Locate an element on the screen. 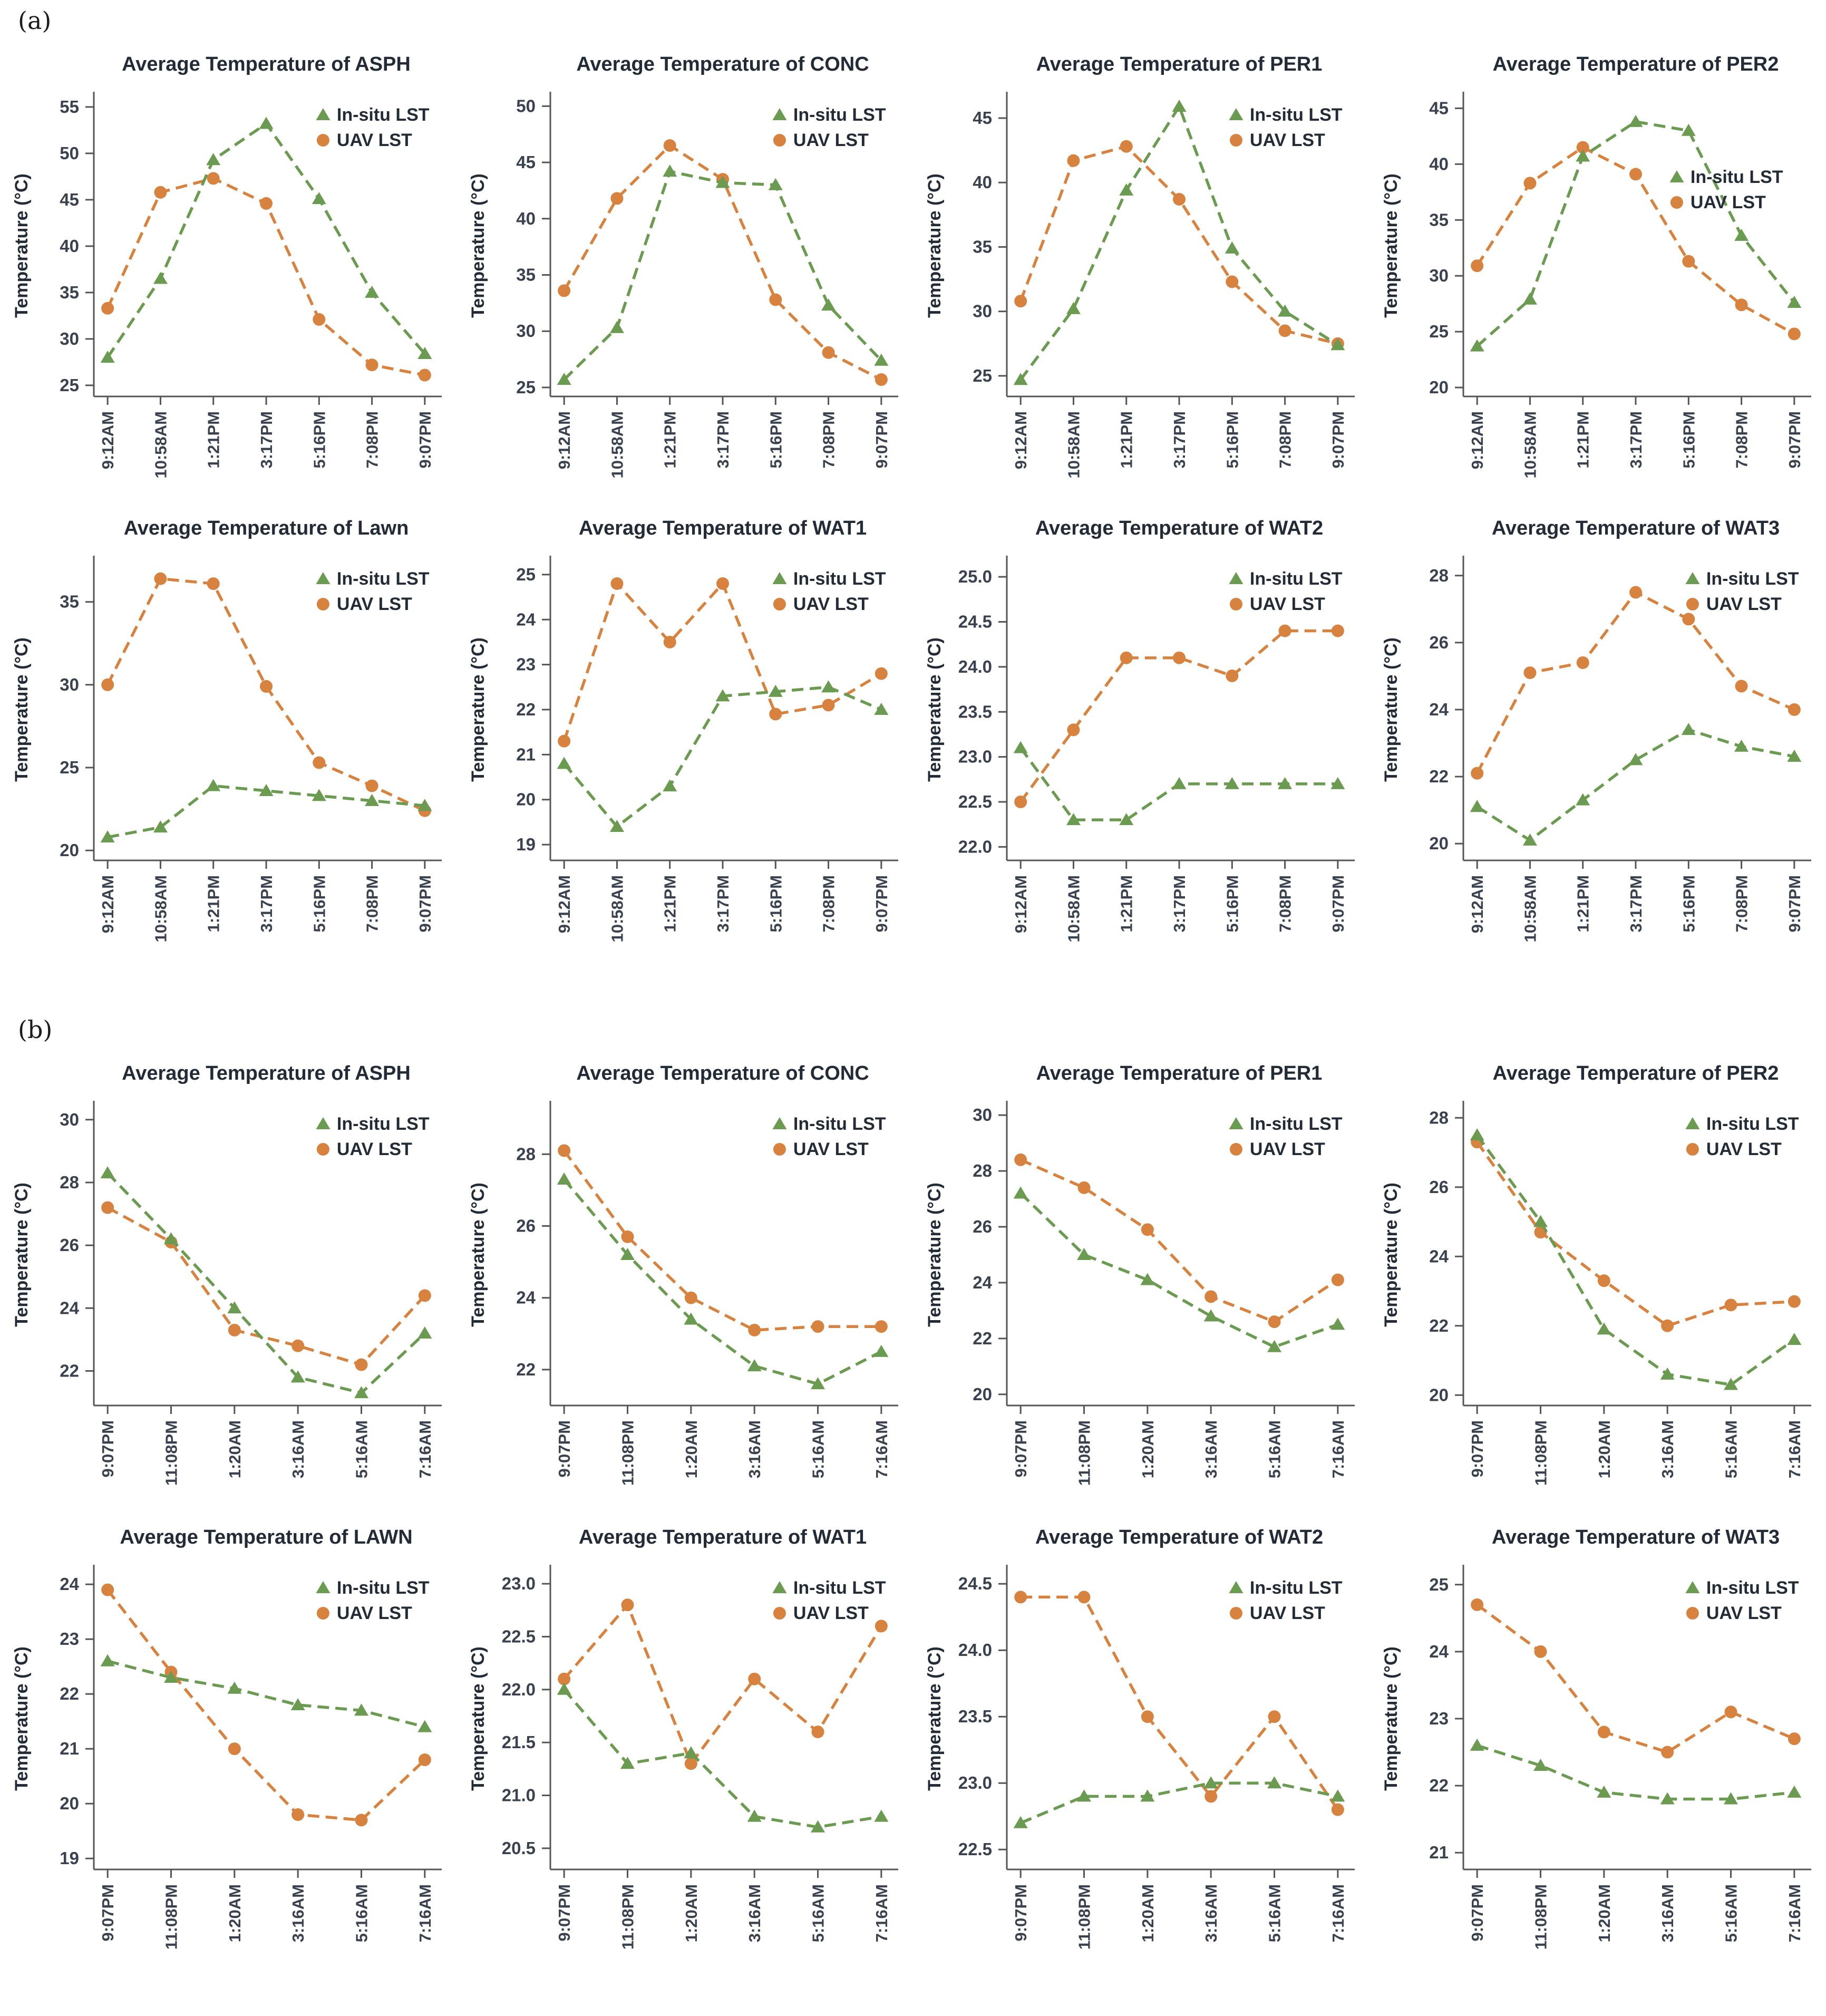 Image resolution: width=1826 pixels, height=2016 pixels. svg-text: 22 is located at coordinates (982, 1339).